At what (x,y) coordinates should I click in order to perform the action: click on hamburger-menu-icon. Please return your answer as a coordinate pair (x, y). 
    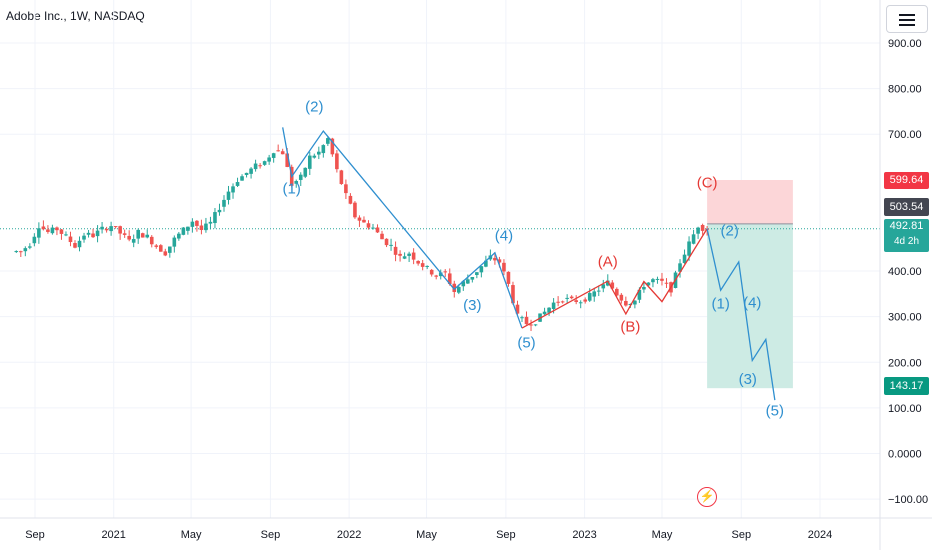
    Looking at the image, I should click on (907, 19).